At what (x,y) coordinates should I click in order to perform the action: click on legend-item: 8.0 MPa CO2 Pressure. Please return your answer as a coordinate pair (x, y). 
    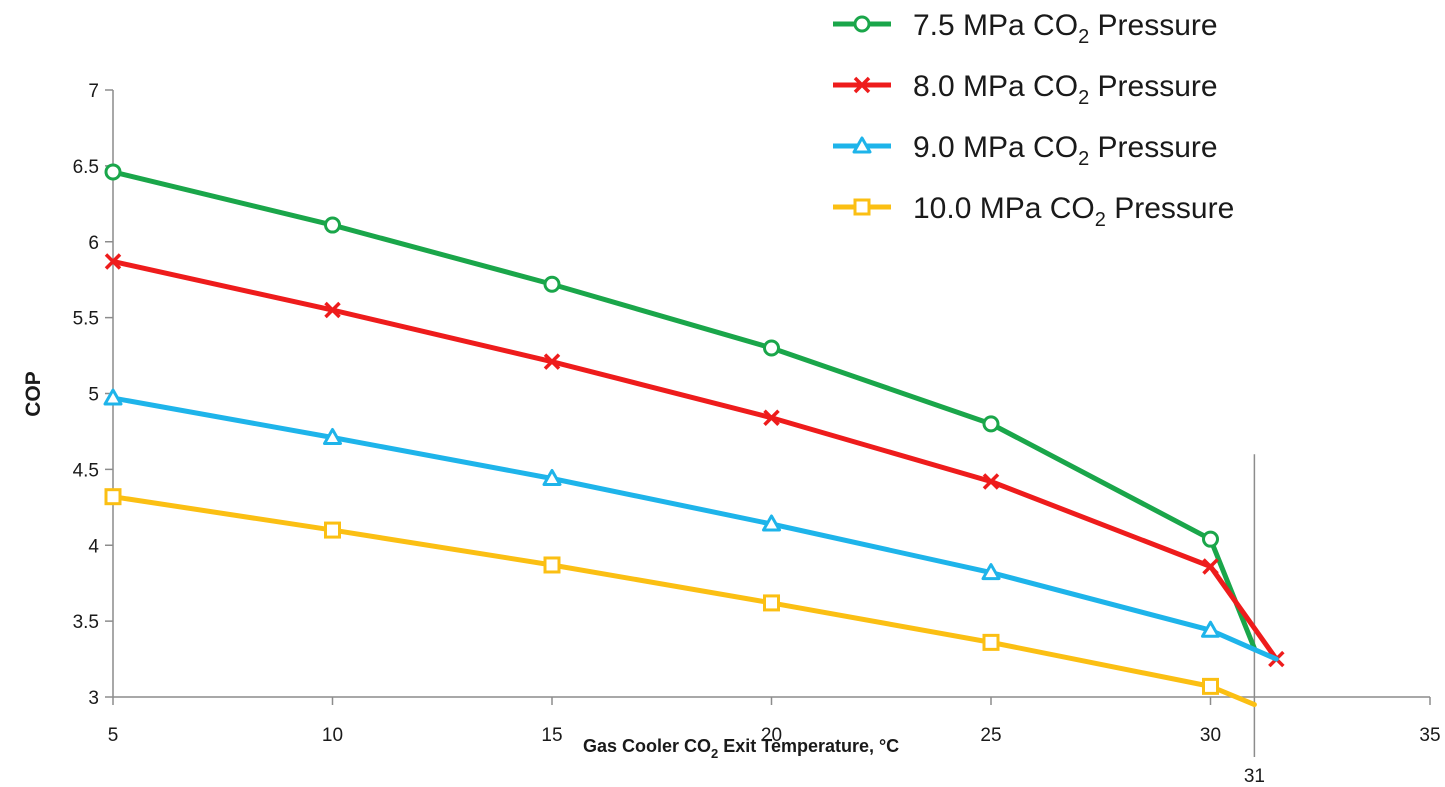
    Looking at the image, I should click on (1025, 89).